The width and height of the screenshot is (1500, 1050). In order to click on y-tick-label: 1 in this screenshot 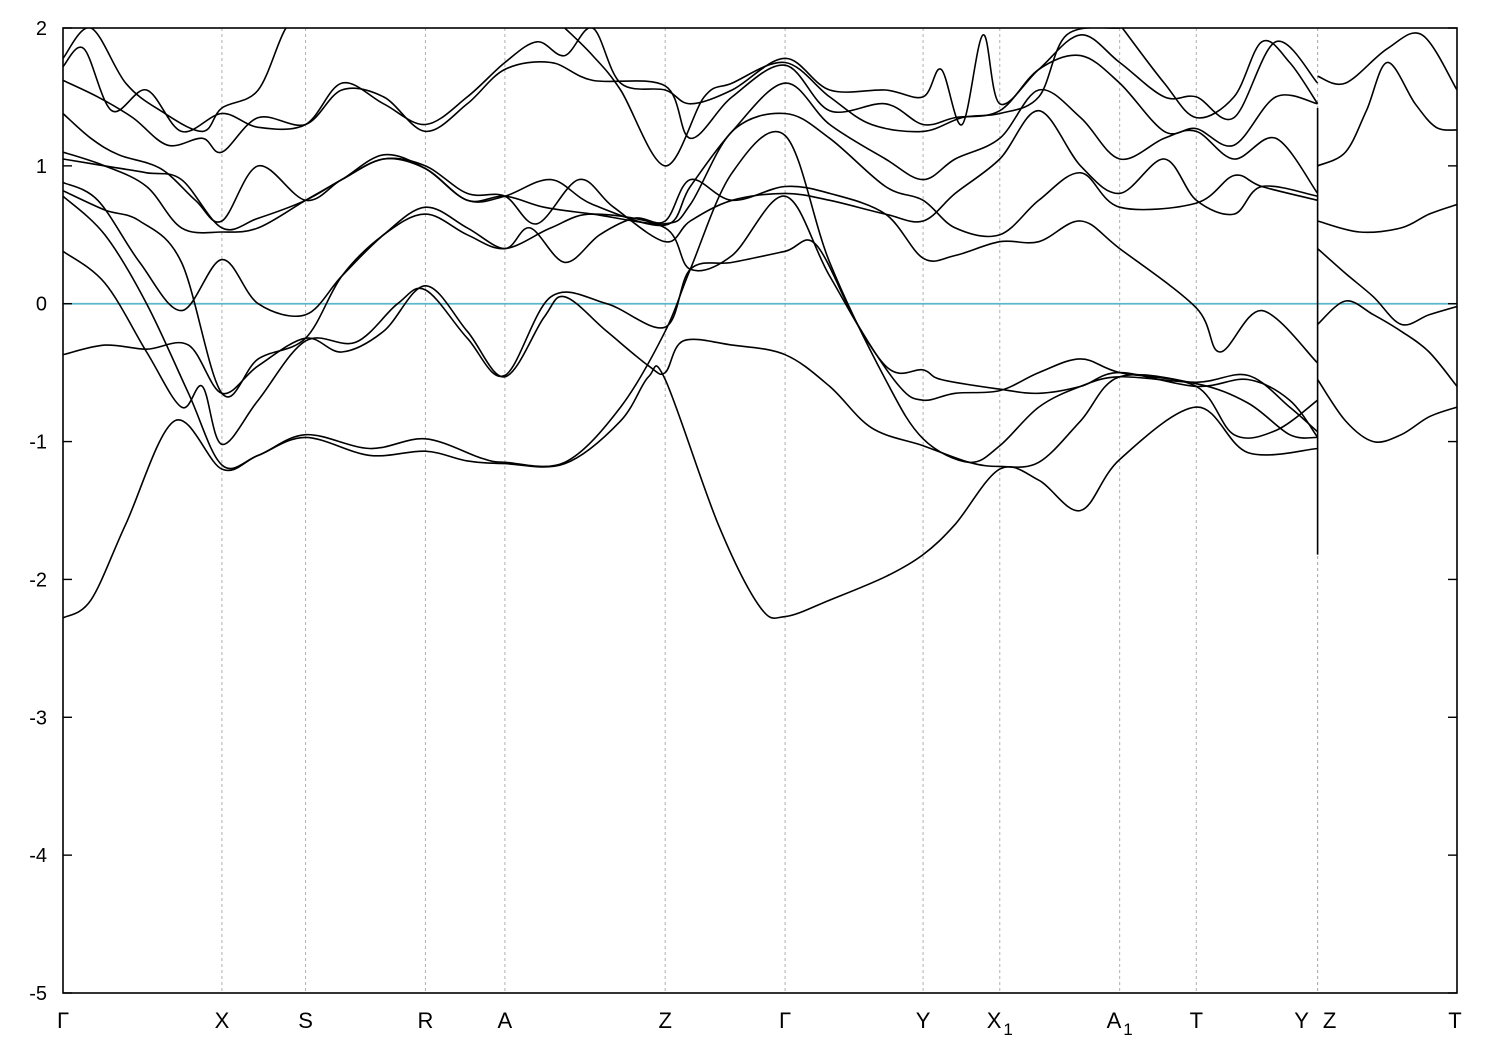, I will do `click(41, 167)`.